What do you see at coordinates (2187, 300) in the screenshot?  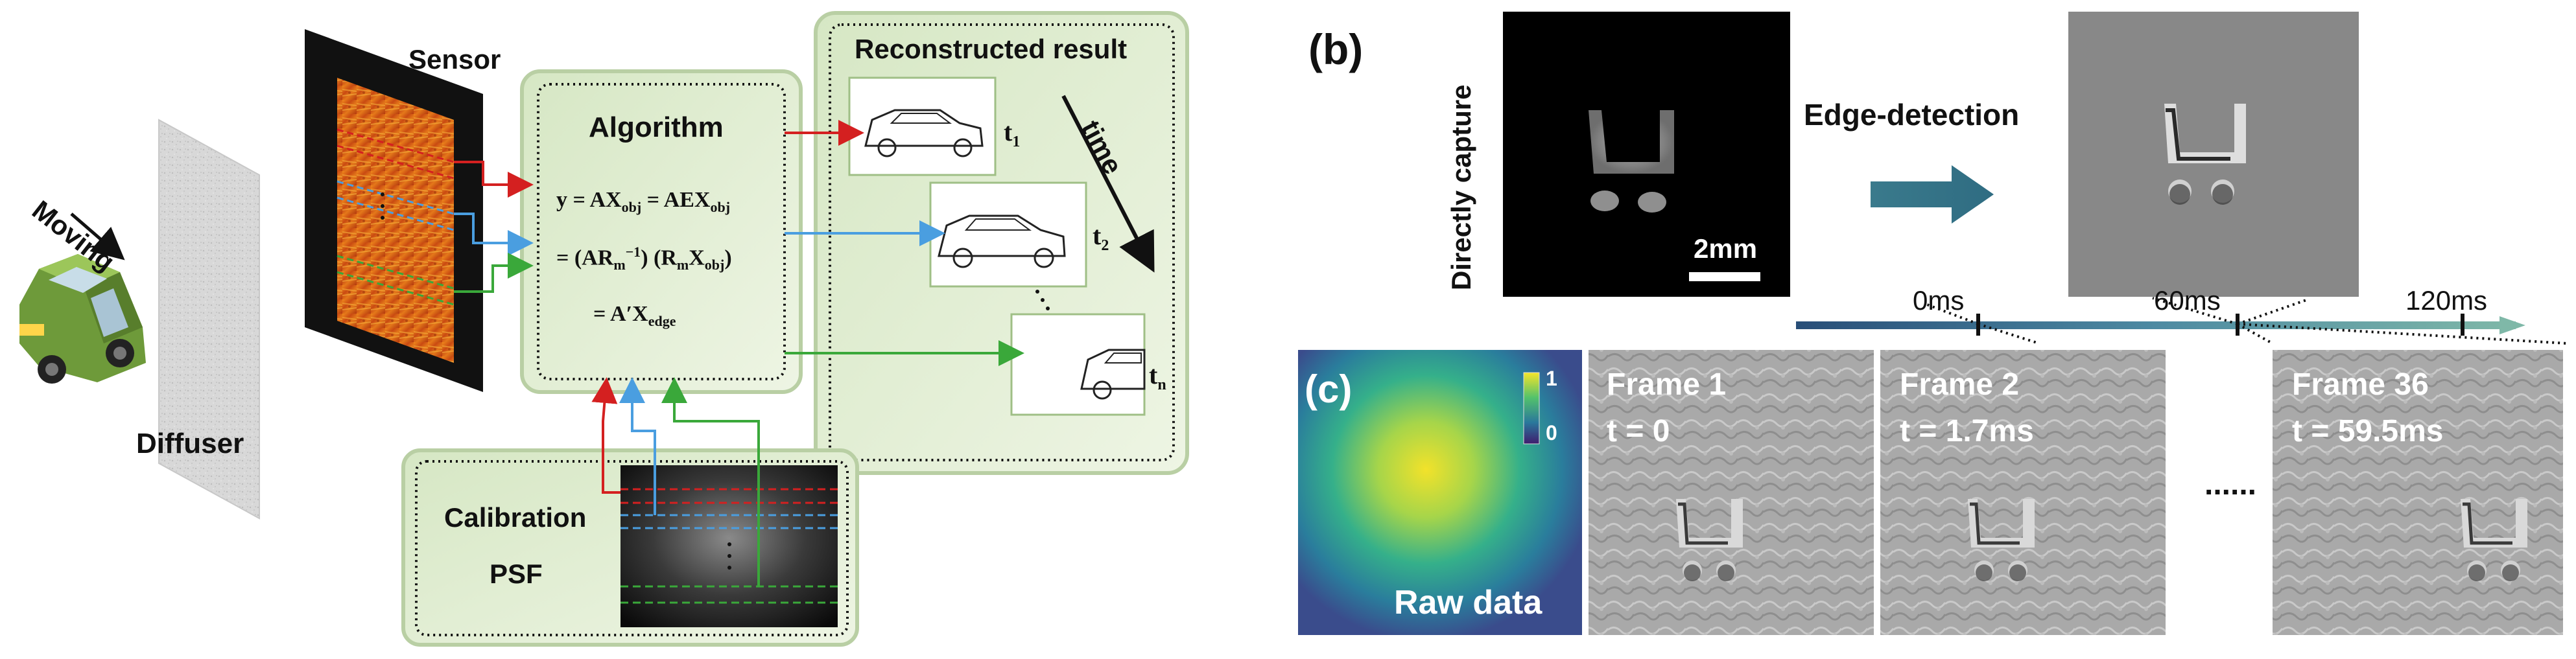 I see `timeline-tick-60: 60ms` at bounding box center [2187, 300].